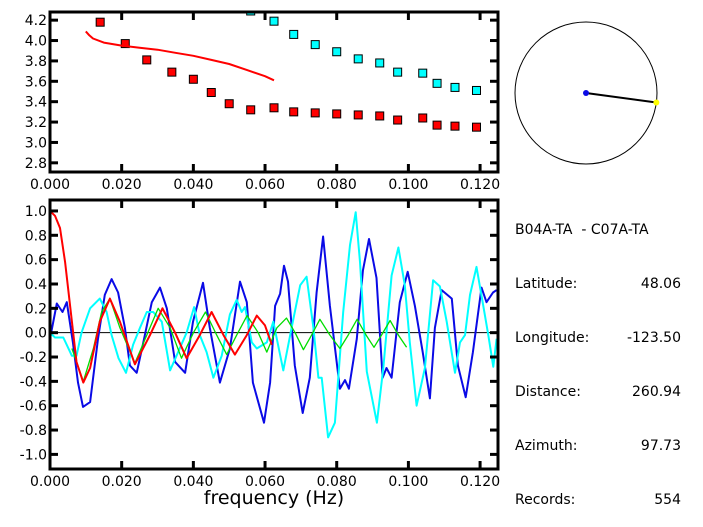 The height and width of the screenshot is (527, 703). I want to click on x-axis-label: frequency (Hz), so click(274, 498).